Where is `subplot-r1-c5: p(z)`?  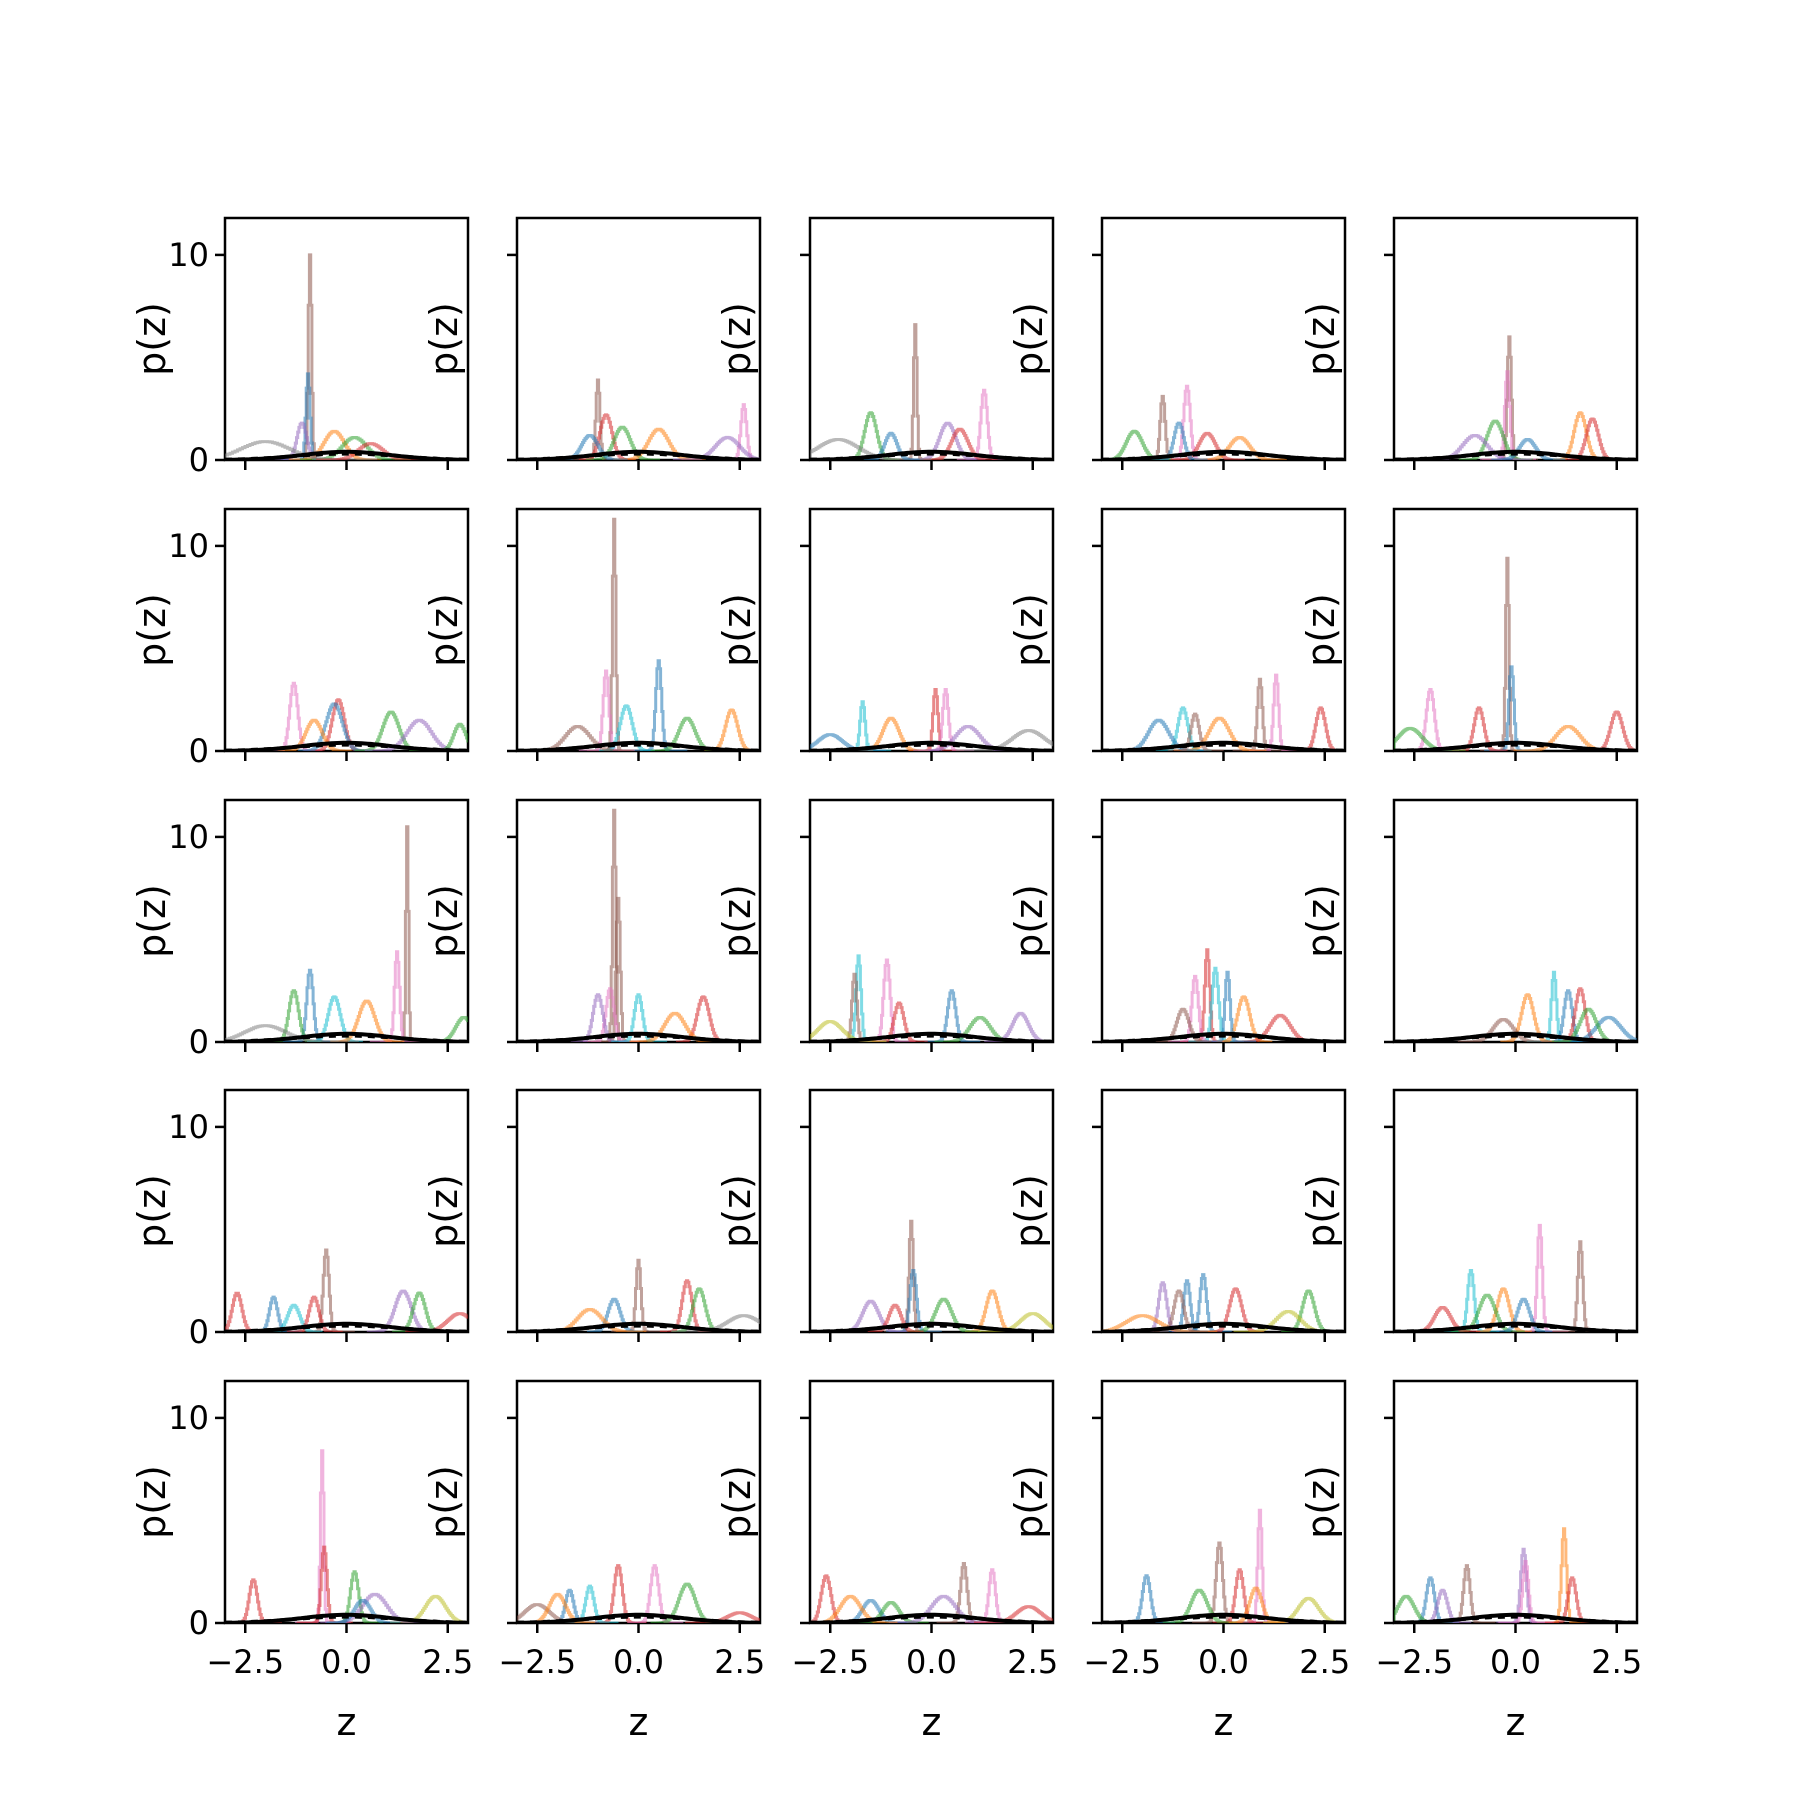
subplot-r1-c5: p(z) is located at coordinates (1469, 343).